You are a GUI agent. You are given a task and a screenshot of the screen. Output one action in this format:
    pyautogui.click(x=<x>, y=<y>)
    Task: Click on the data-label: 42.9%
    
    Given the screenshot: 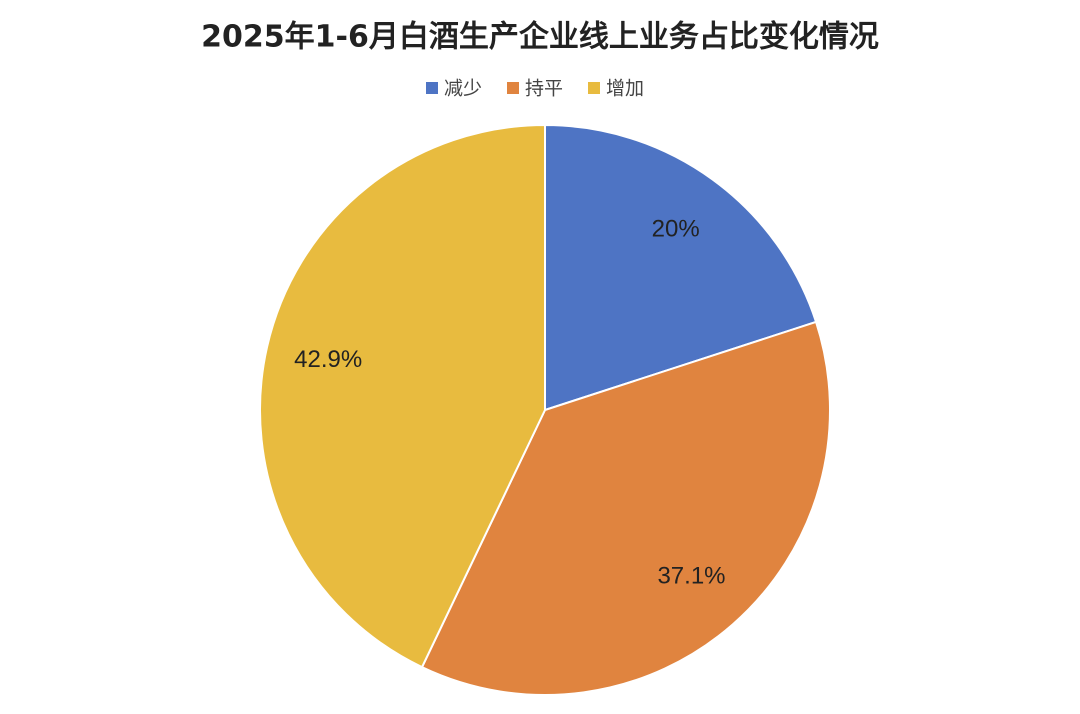 What is the action you would take?
    pyautogui.click(x=328, y=359)
    